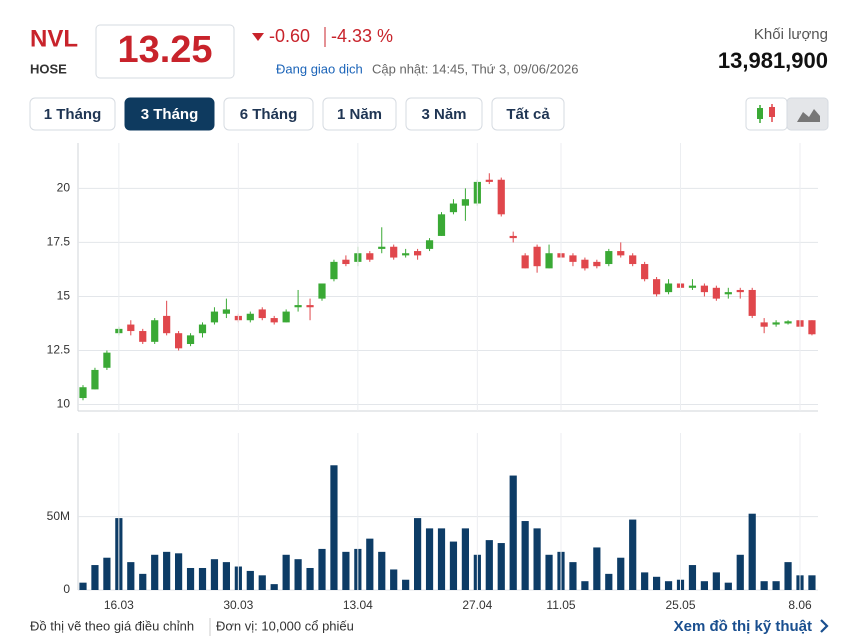 The height and width of the screenshot is (642, 851). Describe the element at coordinates (477, 605) in the screenshot. I see `x-tick-label: 27.04` at that location.